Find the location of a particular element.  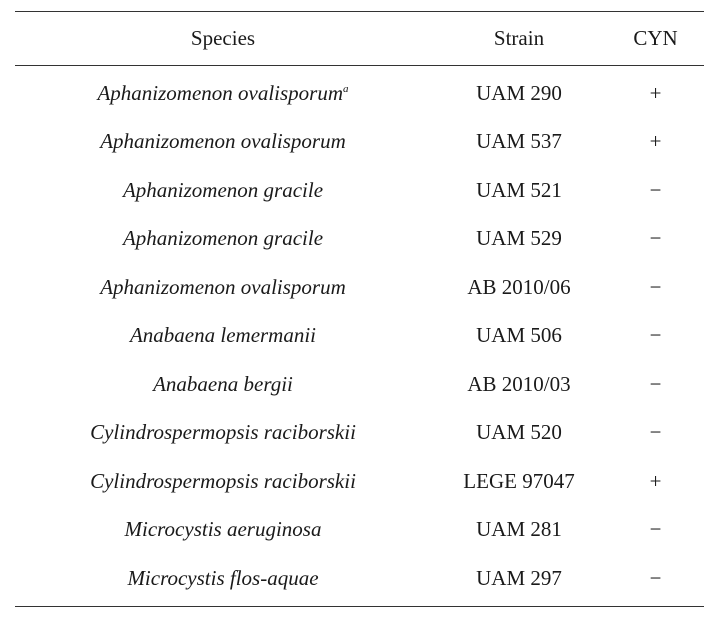

table-row: Microcystis aeruginosa UAM 281 − is located at coordinates (359, 530).